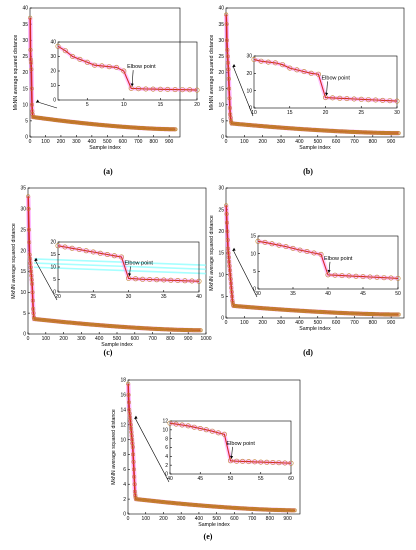  Describe the element at coordinates (398, 294) in the screenshot. I see `inset-x-tick-label: 50` at that location.